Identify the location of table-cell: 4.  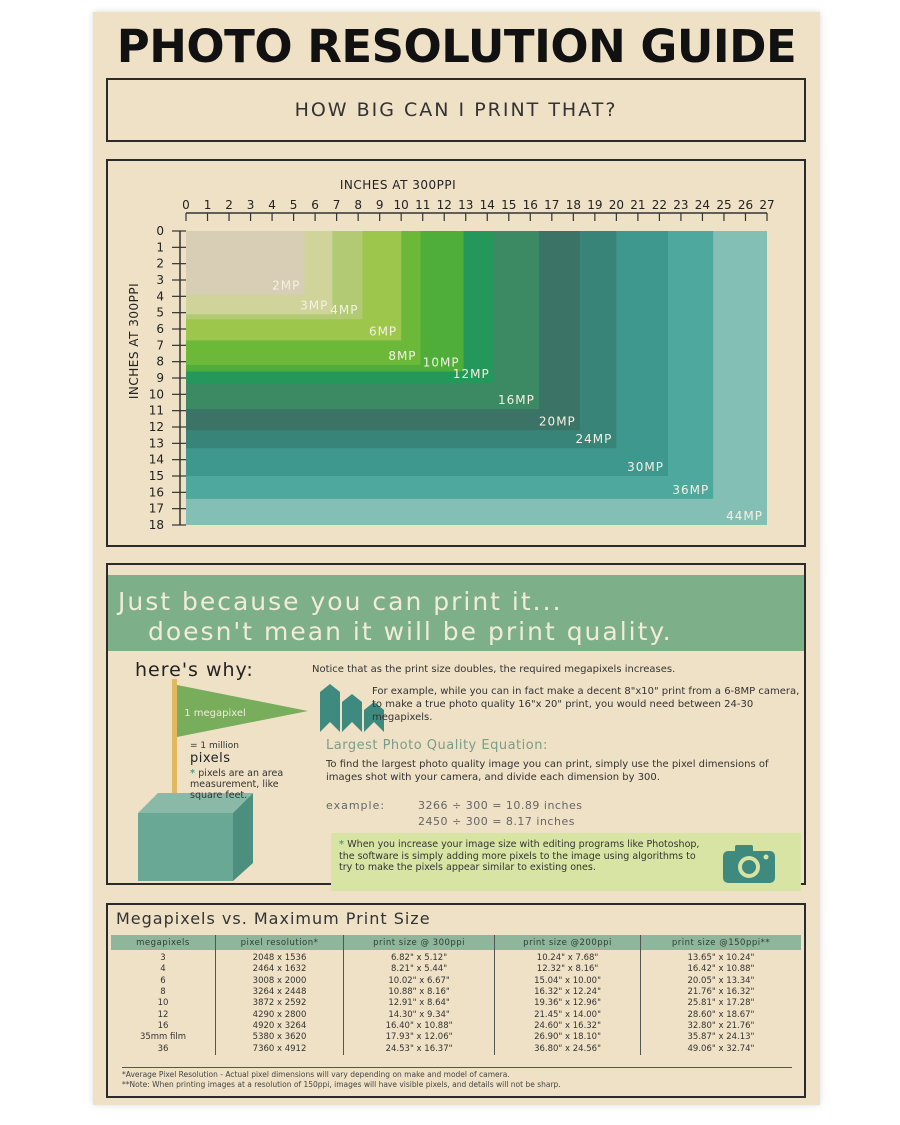
(163, 969).